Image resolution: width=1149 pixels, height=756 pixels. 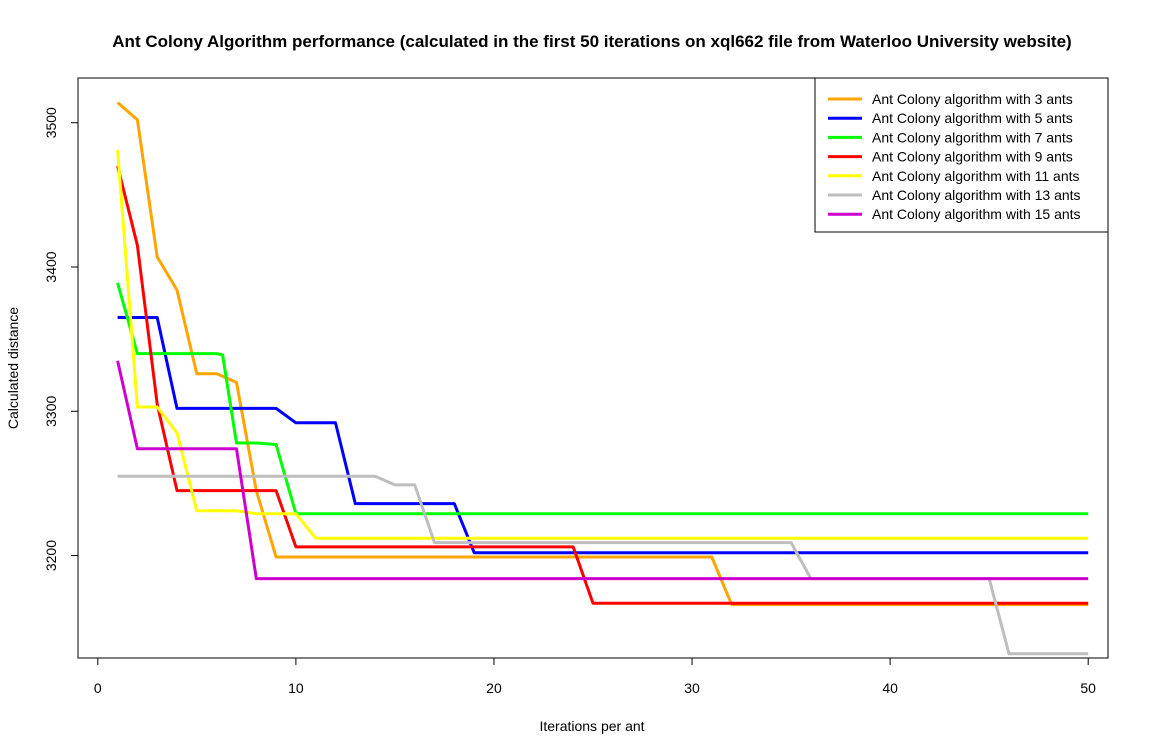 What do you see at coordinates (51, 266) in the screenshot?
I see `y-tick-label: 3400` at bounding box center [51, 266].